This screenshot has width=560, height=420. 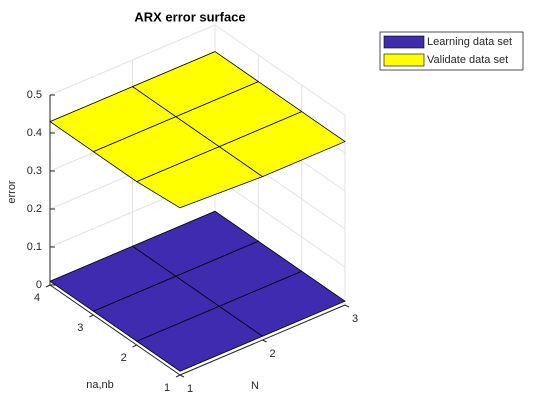 I want to click on y-axis-label: na,nb, so click(x=100, y=385).